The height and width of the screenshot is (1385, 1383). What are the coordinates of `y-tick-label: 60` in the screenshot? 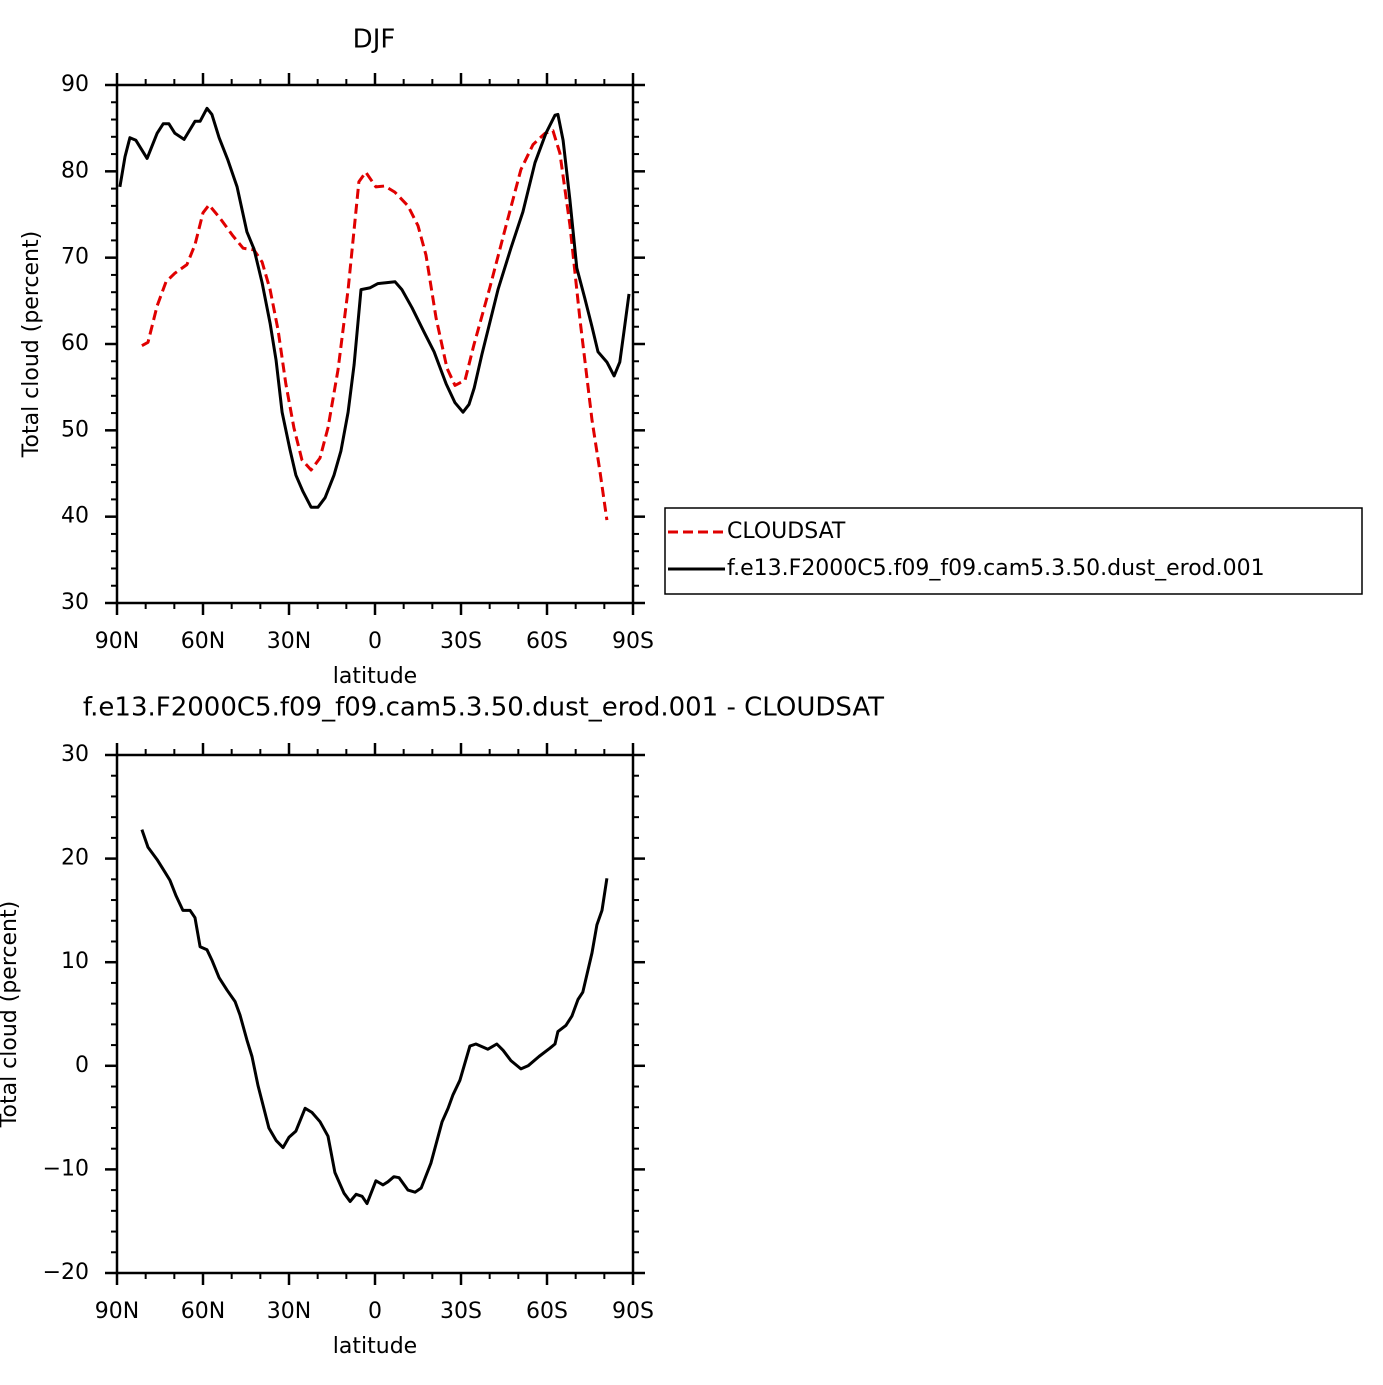 It's located at (75, 343).